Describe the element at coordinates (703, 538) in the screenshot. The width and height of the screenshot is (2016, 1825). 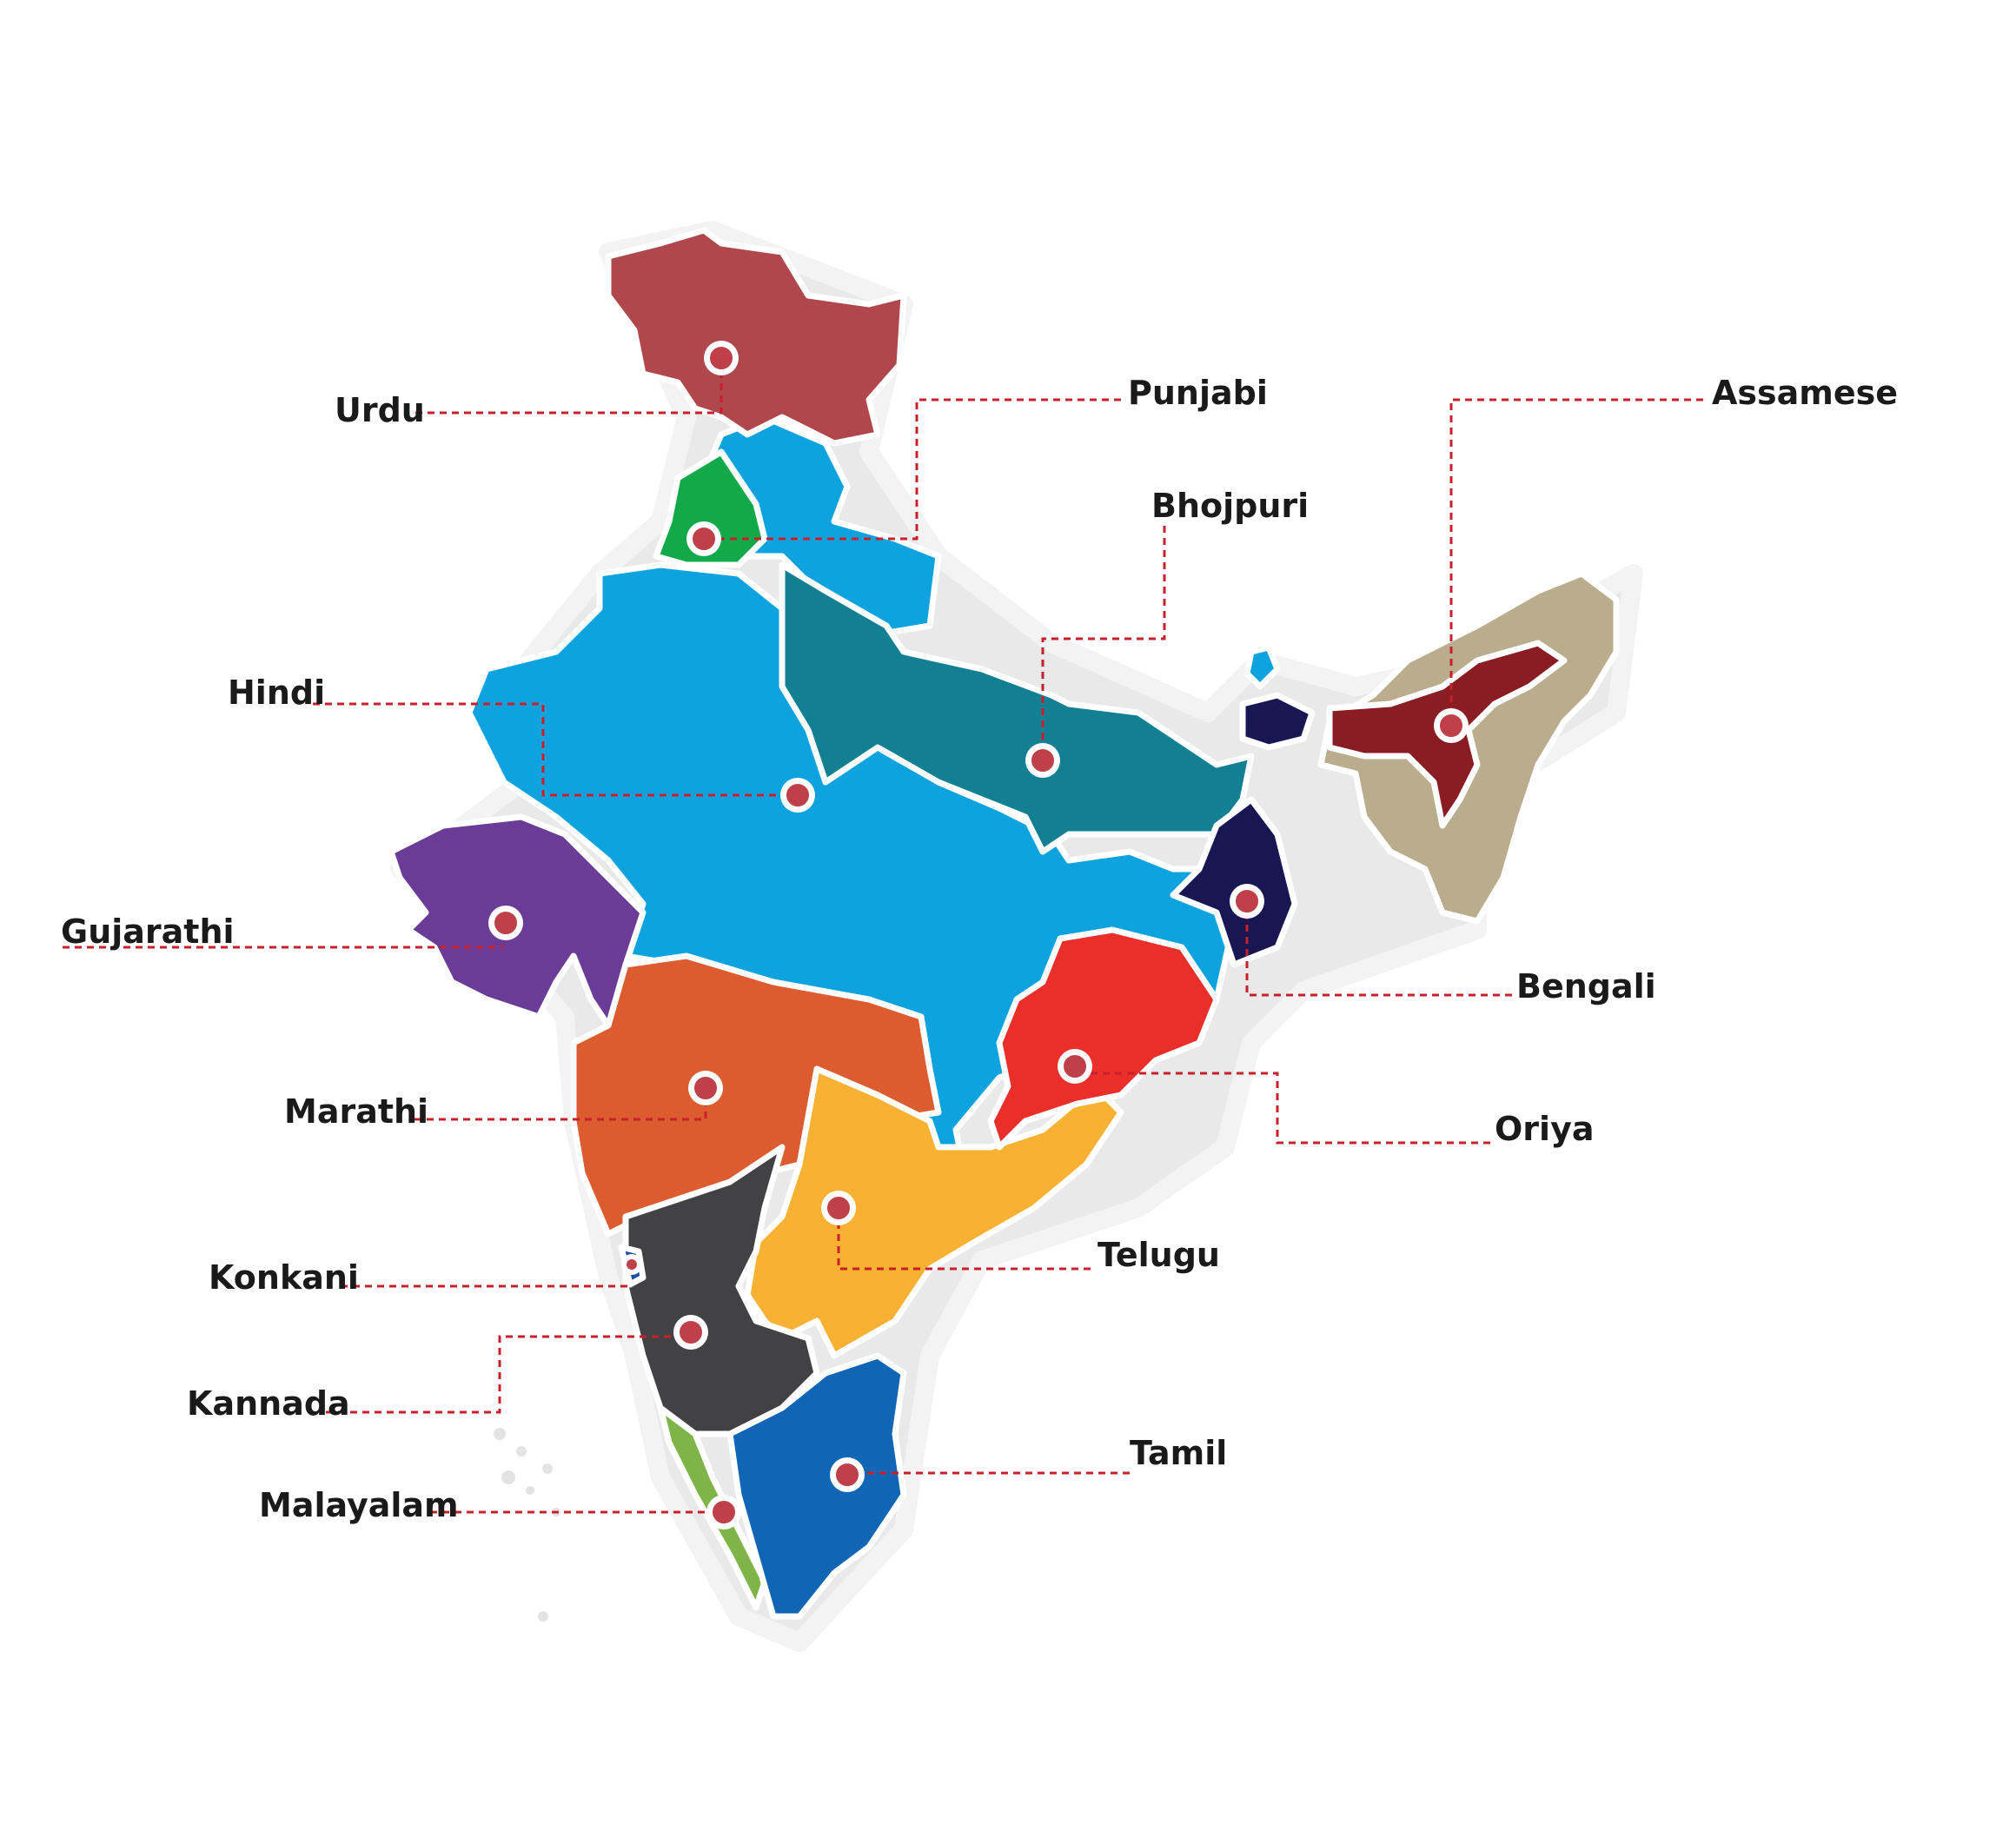
I see `marker-punjabi` at that location.